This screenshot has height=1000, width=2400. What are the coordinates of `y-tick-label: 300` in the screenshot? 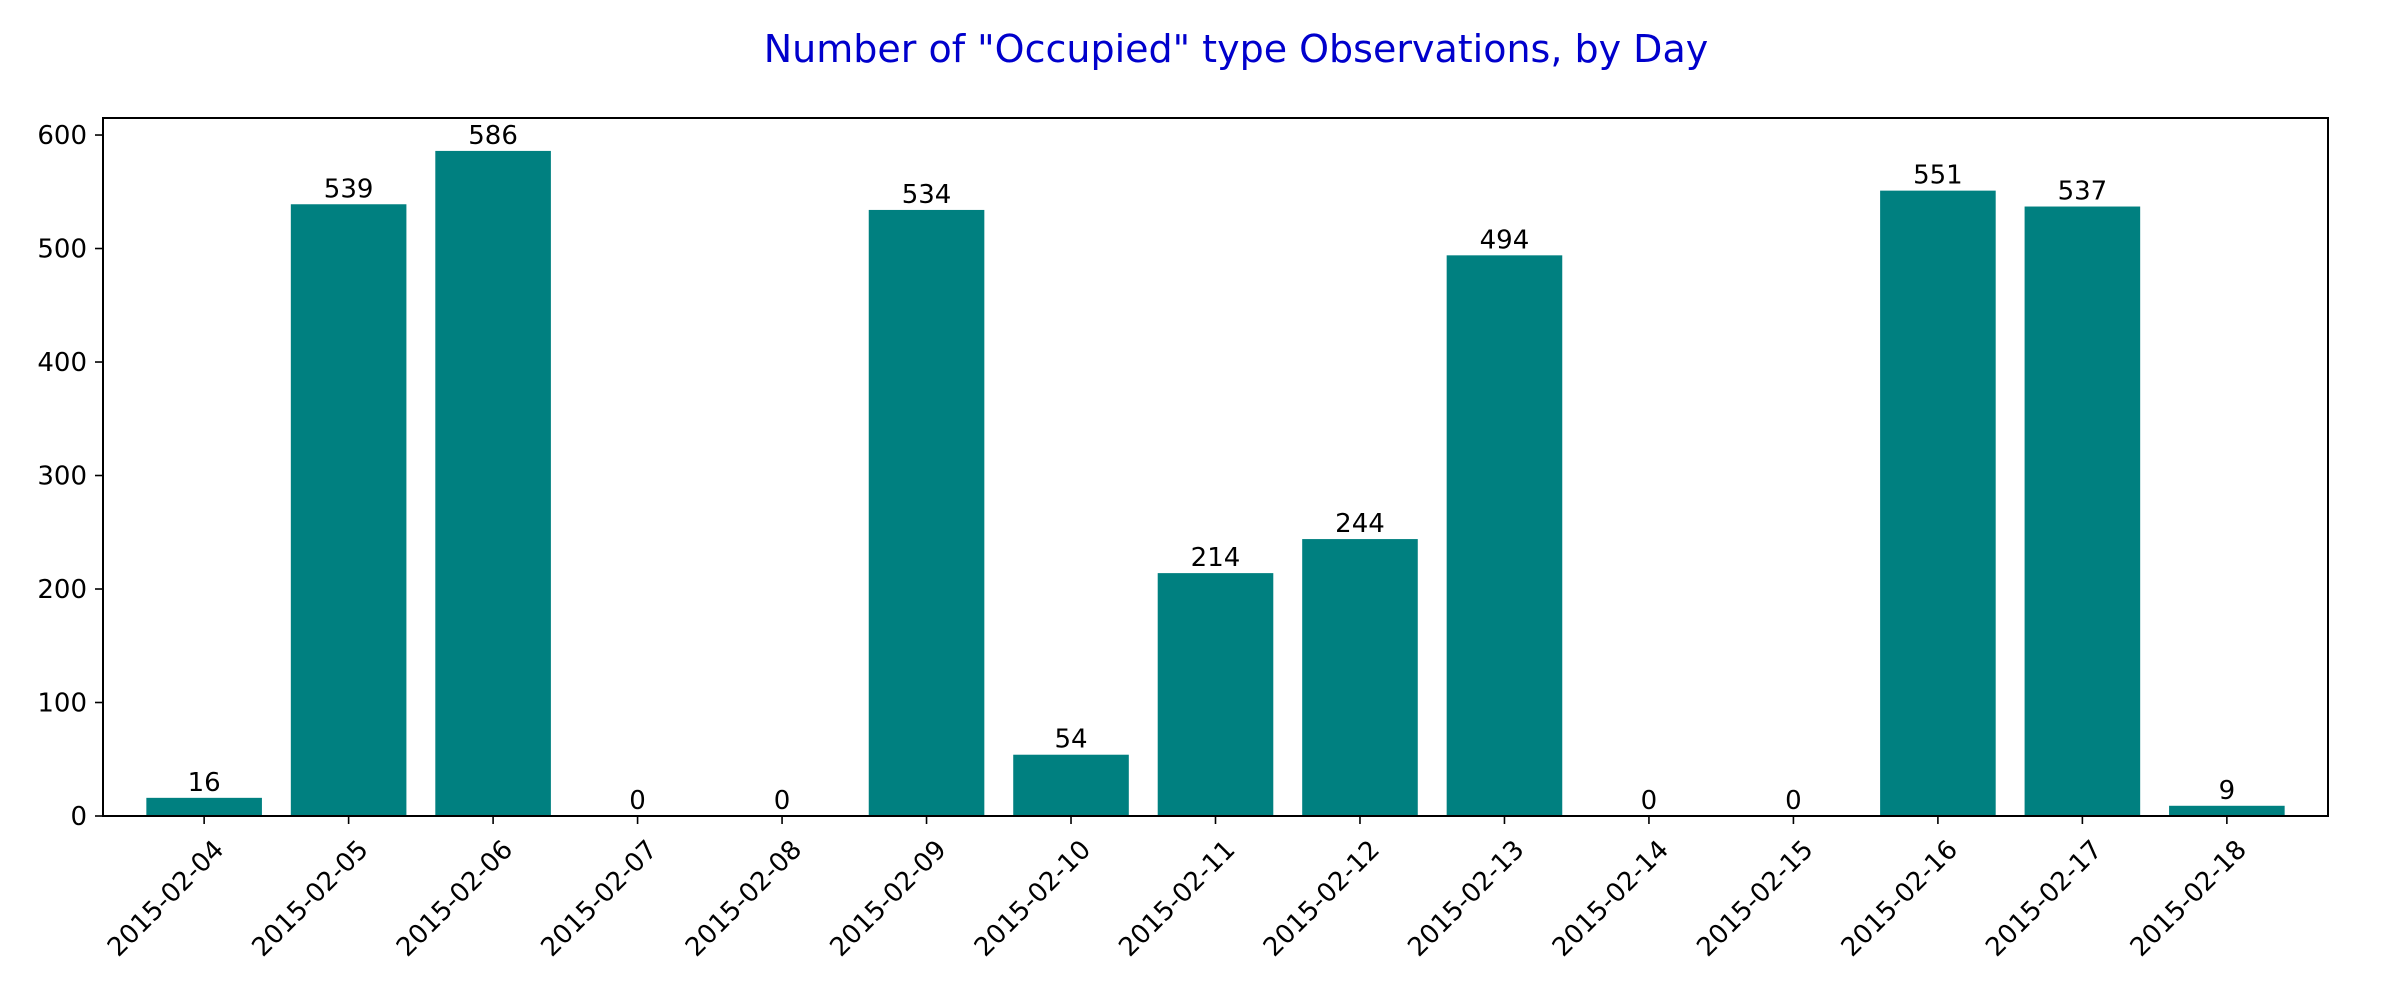 It's located at (62, 477).